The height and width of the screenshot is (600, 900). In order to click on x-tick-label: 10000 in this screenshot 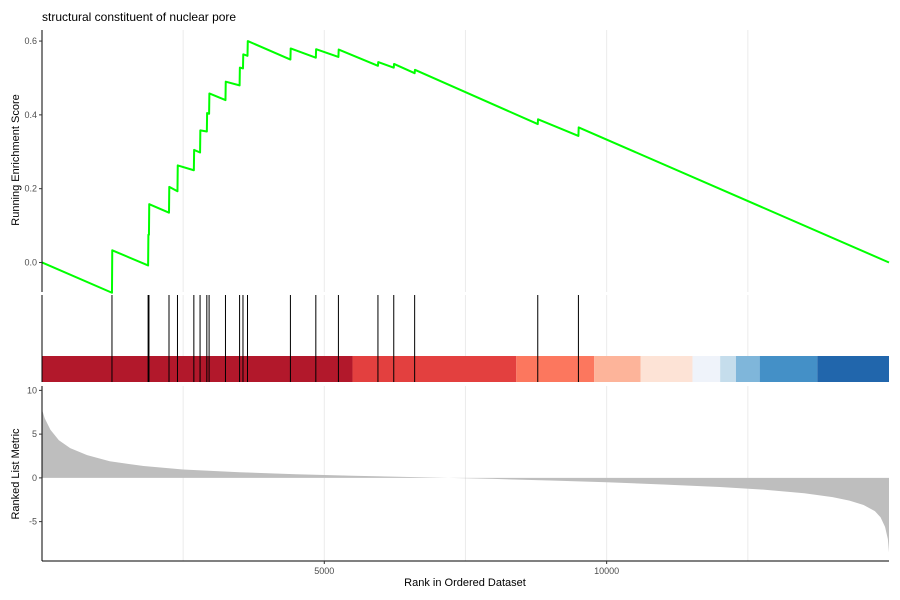, I will do `click(606, 571)`.